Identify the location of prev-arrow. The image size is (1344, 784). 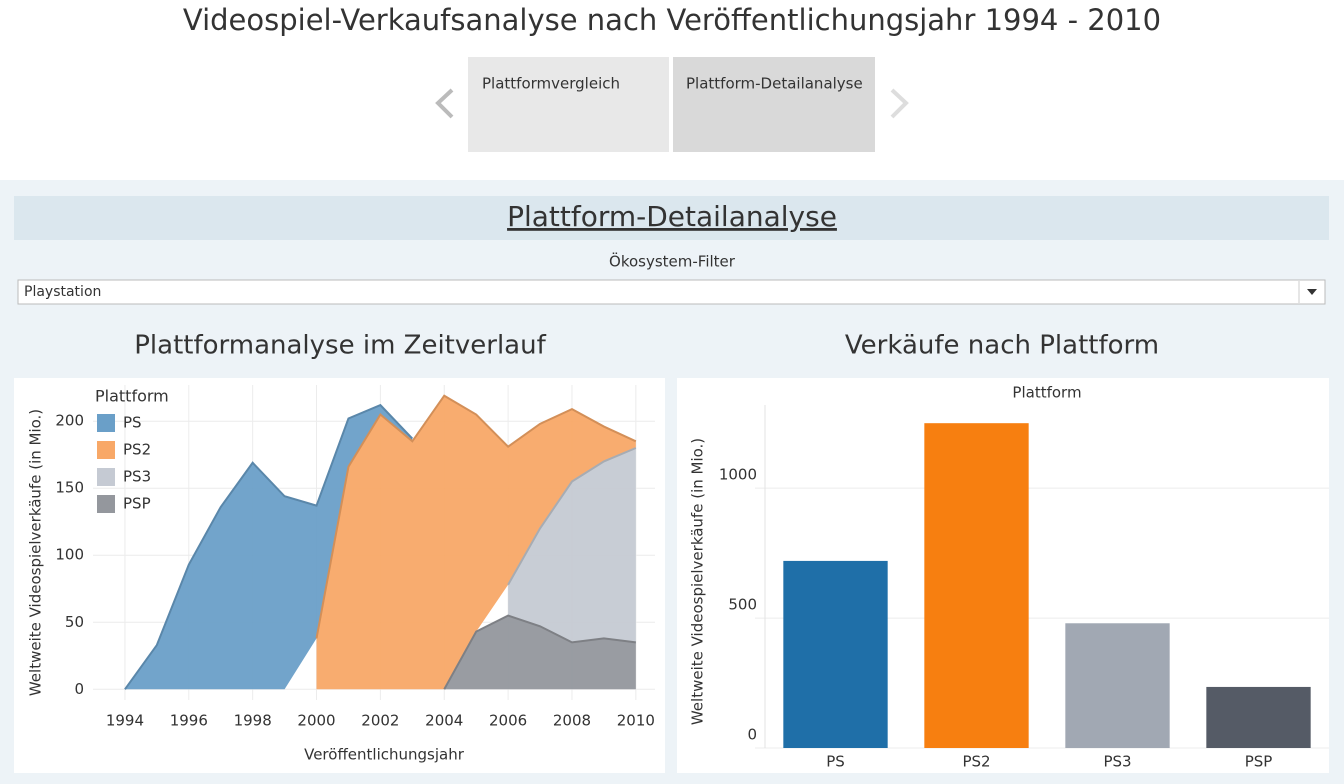
(444, 103).